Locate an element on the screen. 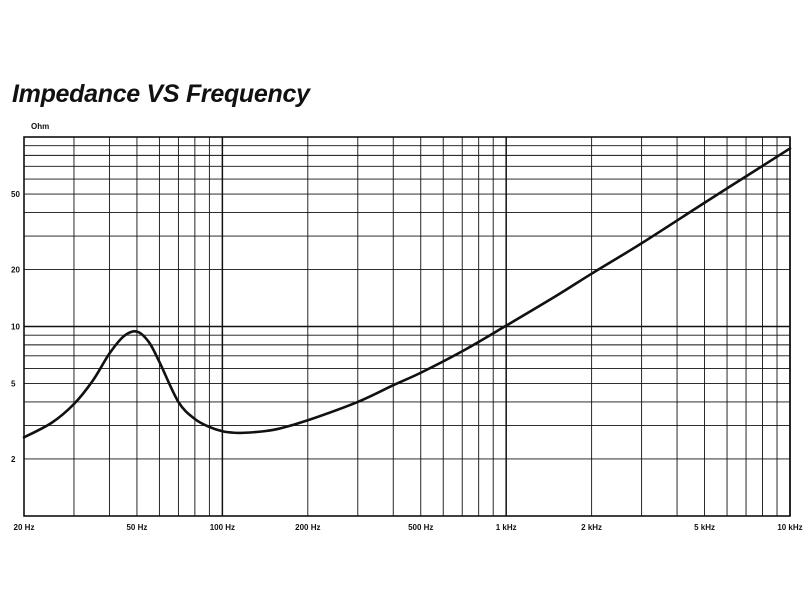  y-tick-label: 20 is located at coordinates (15, 269).